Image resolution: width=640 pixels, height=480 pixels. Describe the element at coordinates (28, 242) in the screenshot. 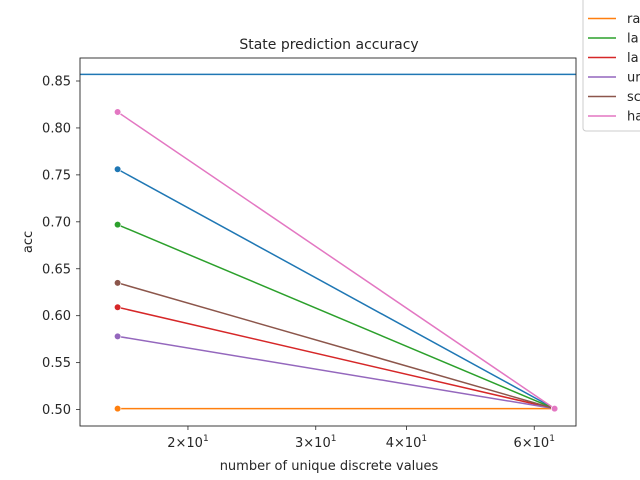

I see `y-axis-label: acc` at that location.